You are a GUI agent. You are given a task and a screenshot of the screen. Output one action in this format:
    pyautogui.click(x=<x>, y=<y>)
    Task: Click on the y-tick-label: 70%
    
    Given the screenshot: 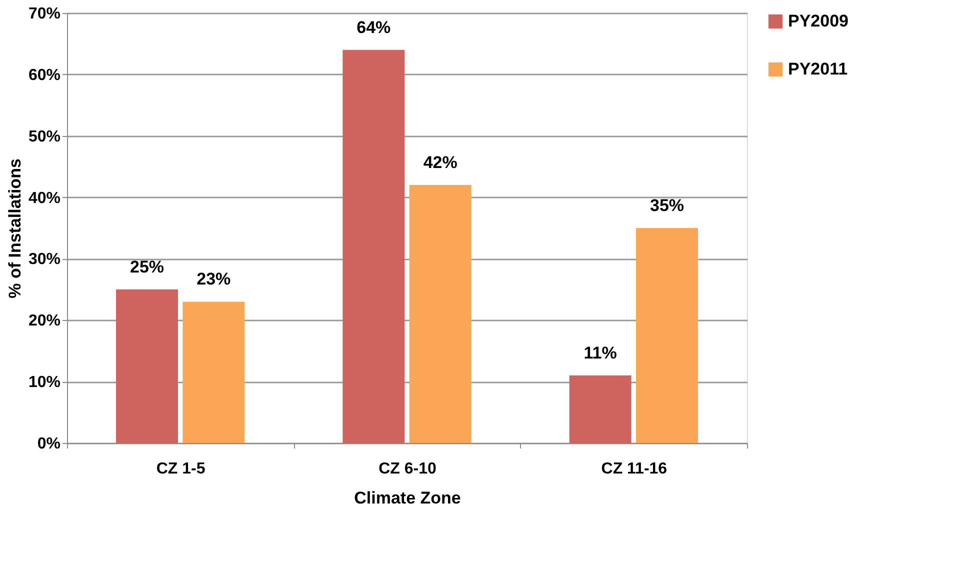 What is the action you would take?
    pyautogui.click(x=44, y=14)
    